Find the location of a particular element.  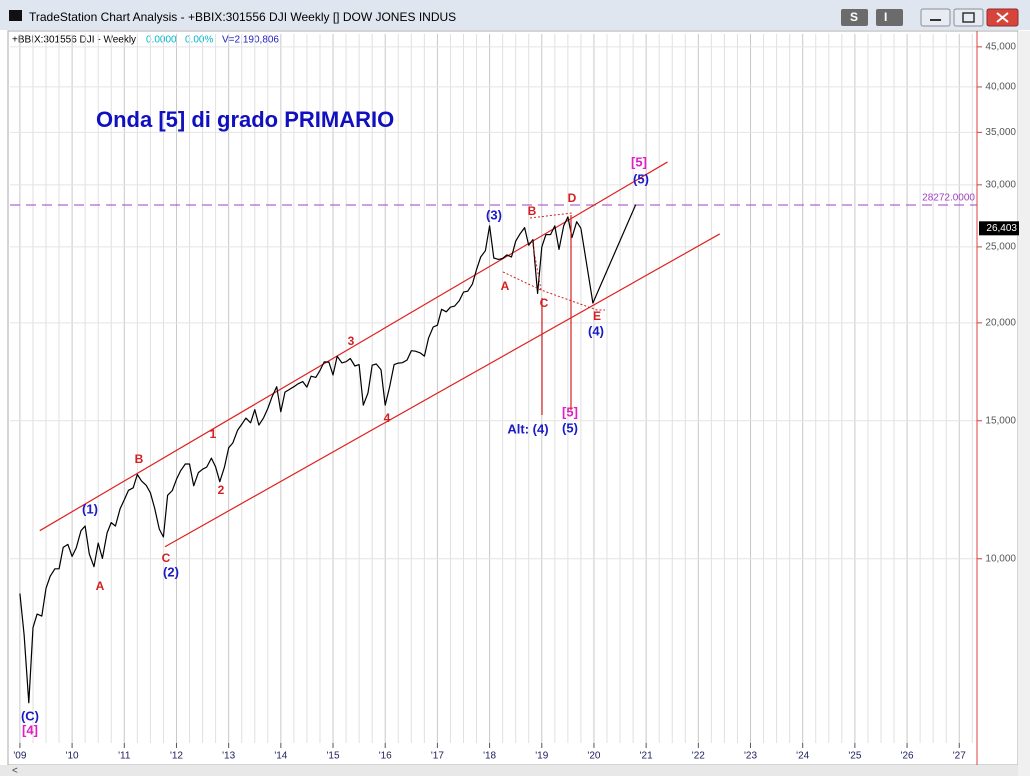

x-tick-label: '09 is located at coordinates (19, 756).